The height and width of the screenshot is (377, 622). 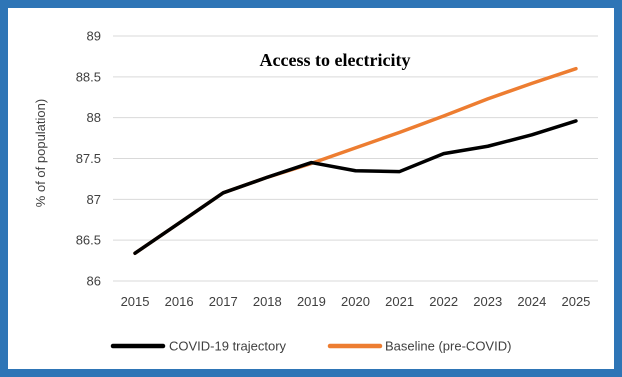 What do you see at coordinates (335, 60) in the screenshot?
I see `chart-title: Access to electricity` at bounding box center [335, 60].